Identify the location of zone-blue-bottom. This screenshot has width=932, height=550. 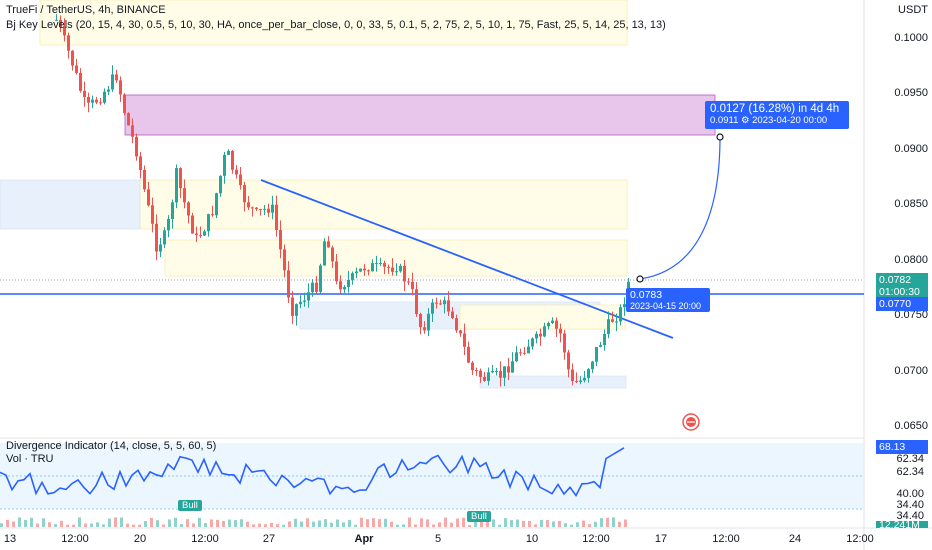
(553, 382).